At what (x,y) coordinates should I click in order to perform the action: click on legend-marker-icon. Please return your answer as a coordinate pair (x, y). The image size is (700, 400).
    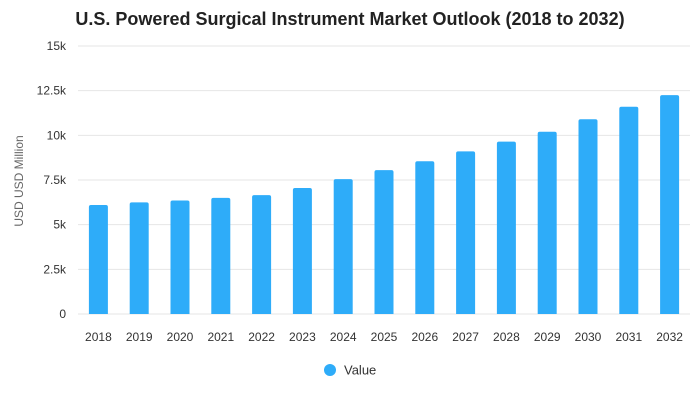
    Looking at the image, I should click on (330, 370).